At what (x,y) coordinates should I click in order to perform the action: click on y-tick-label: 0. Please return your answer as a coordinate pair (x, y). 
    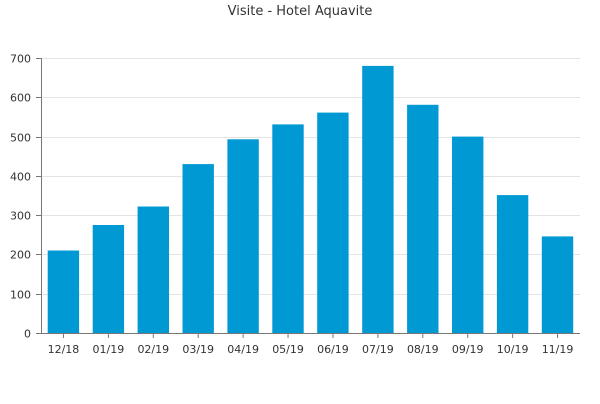
    Looking at the image, I should click on (27, 334).